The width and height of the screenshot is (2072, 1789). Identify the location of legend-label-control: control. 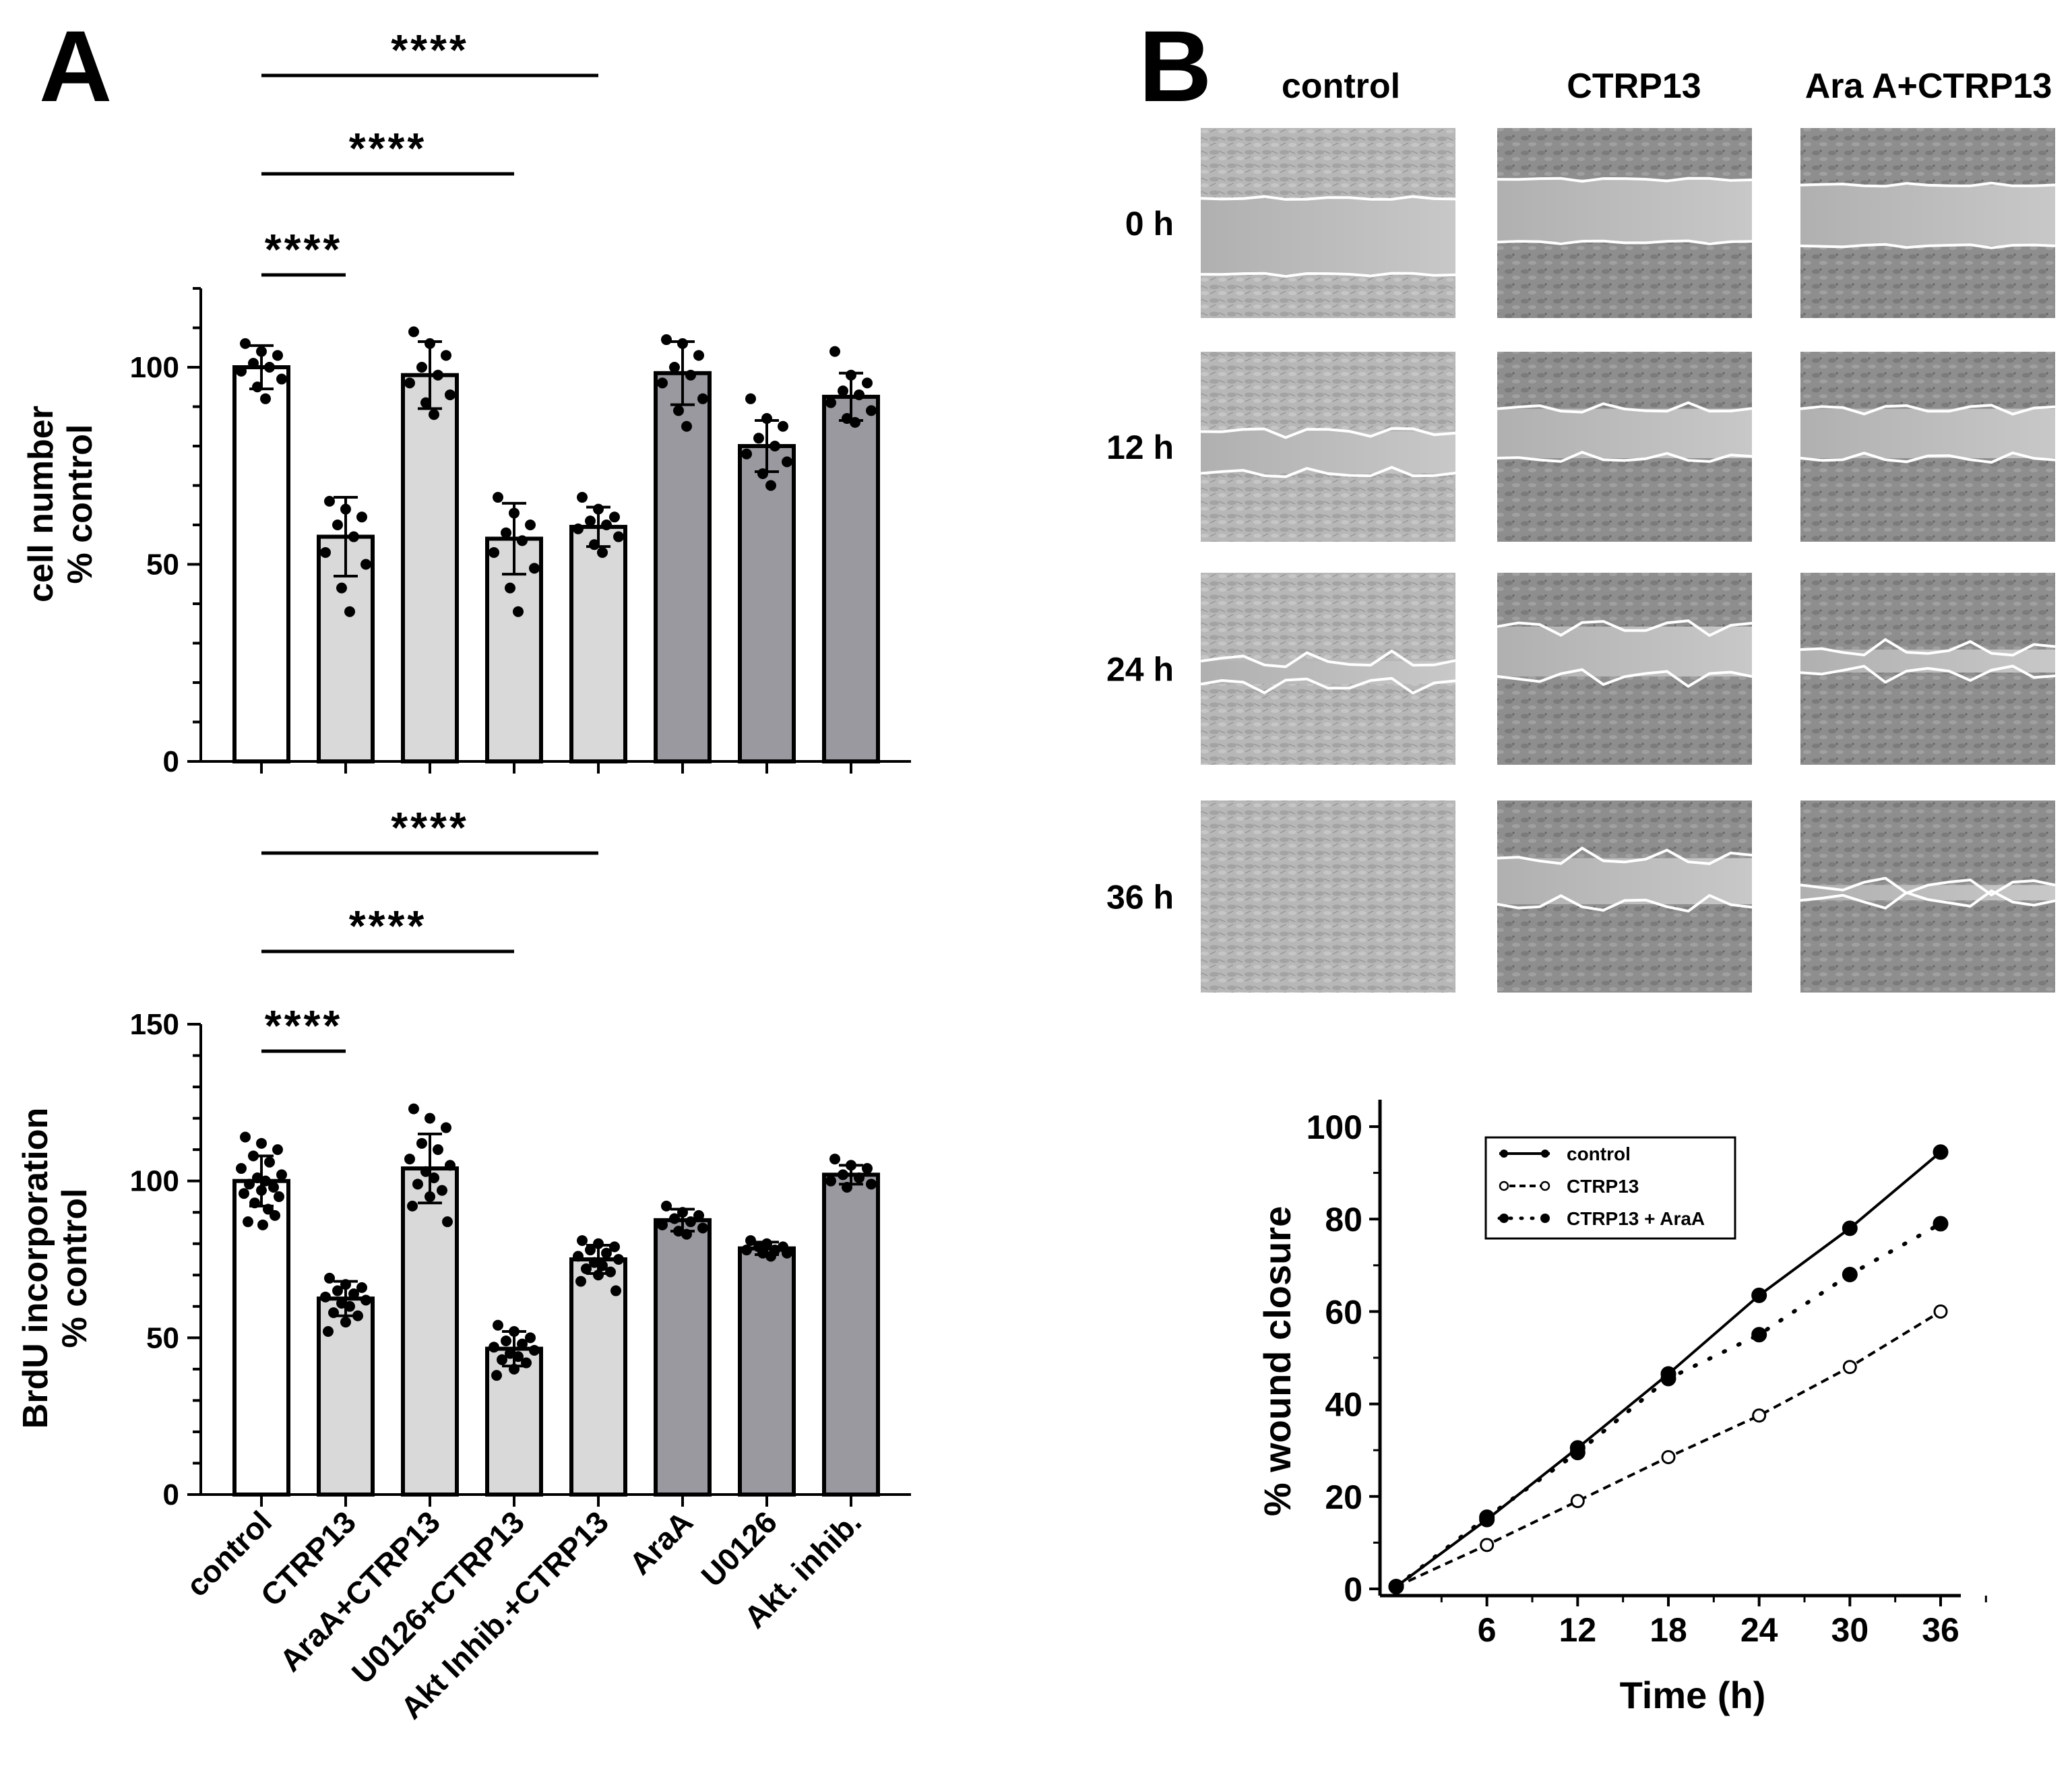
(1599, 1153).